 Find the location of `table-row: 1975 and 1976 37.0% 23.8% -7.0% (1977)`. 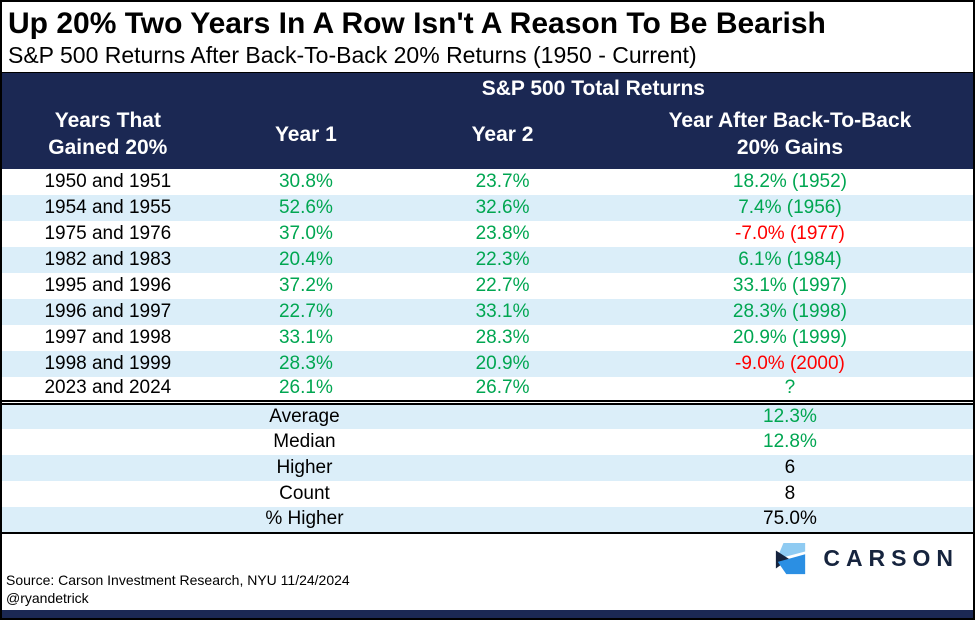

table-row: 1975 and 1976 37.0% 23.8% -7.0% (1977) is located at coordinates (487, 234).